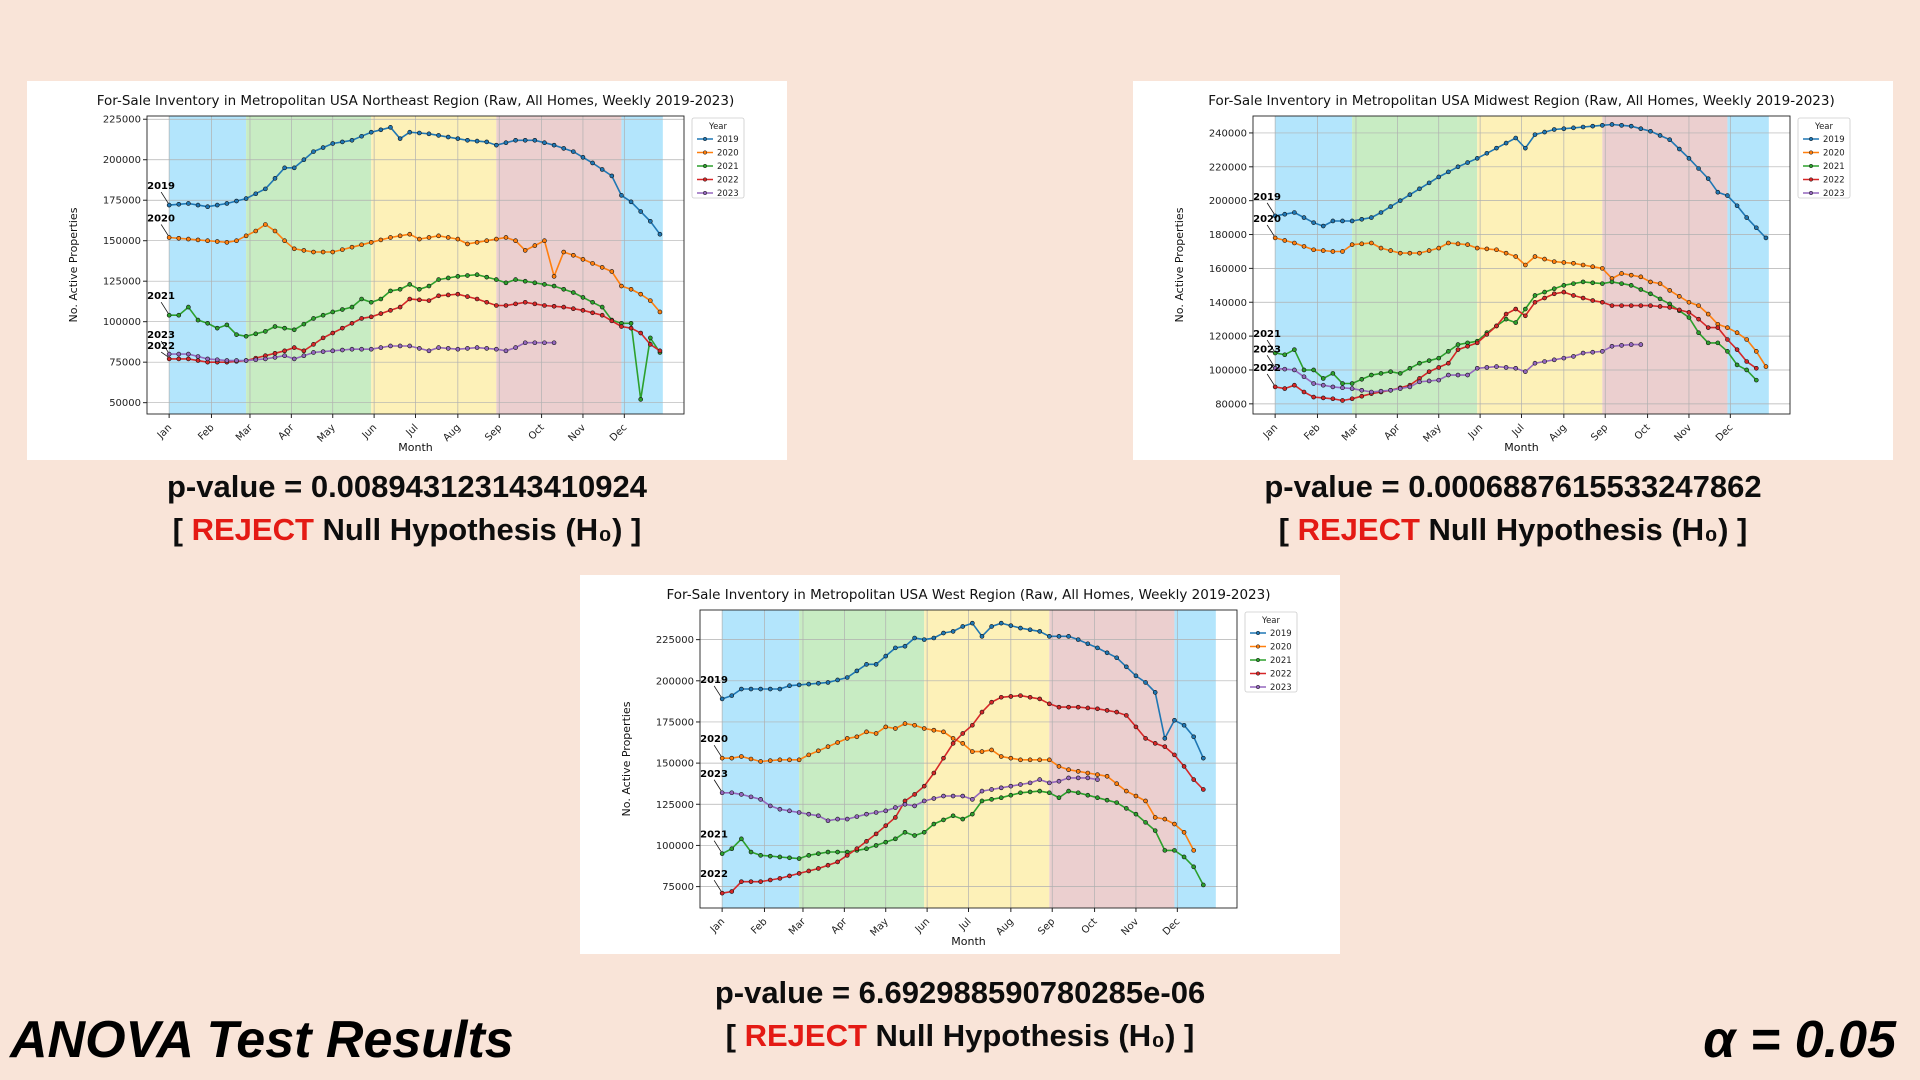  What do you see at coordinates (1283, 529) in the screenshot?
I see `midwest-bracket-open: [` at bounding box center [1283, 529].